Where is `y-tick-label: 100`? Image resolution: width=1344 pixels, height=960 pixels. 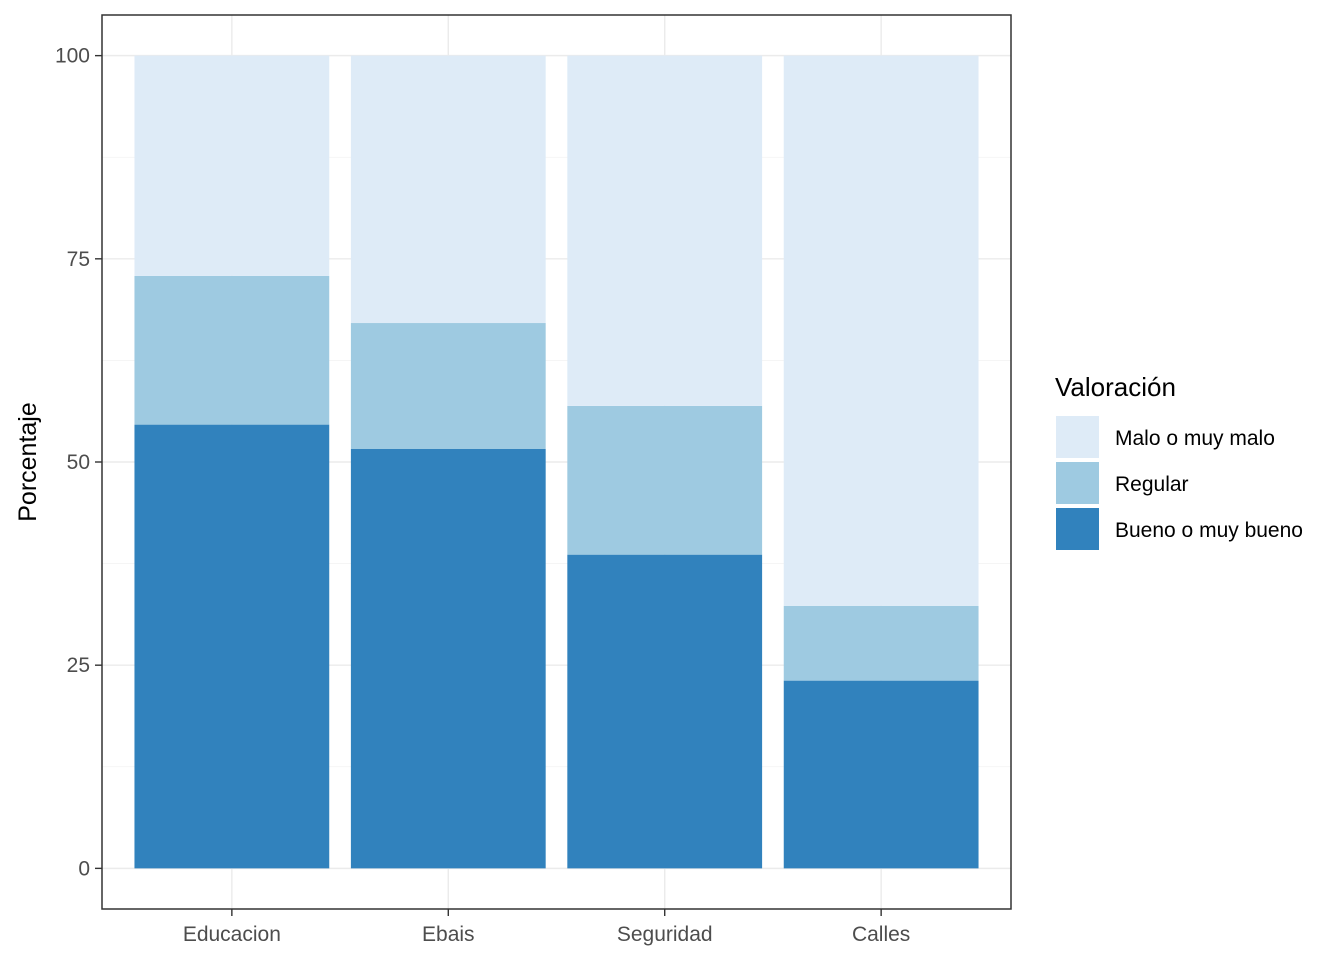
y-tick-label: 100 is located at coordinates (72, 56).